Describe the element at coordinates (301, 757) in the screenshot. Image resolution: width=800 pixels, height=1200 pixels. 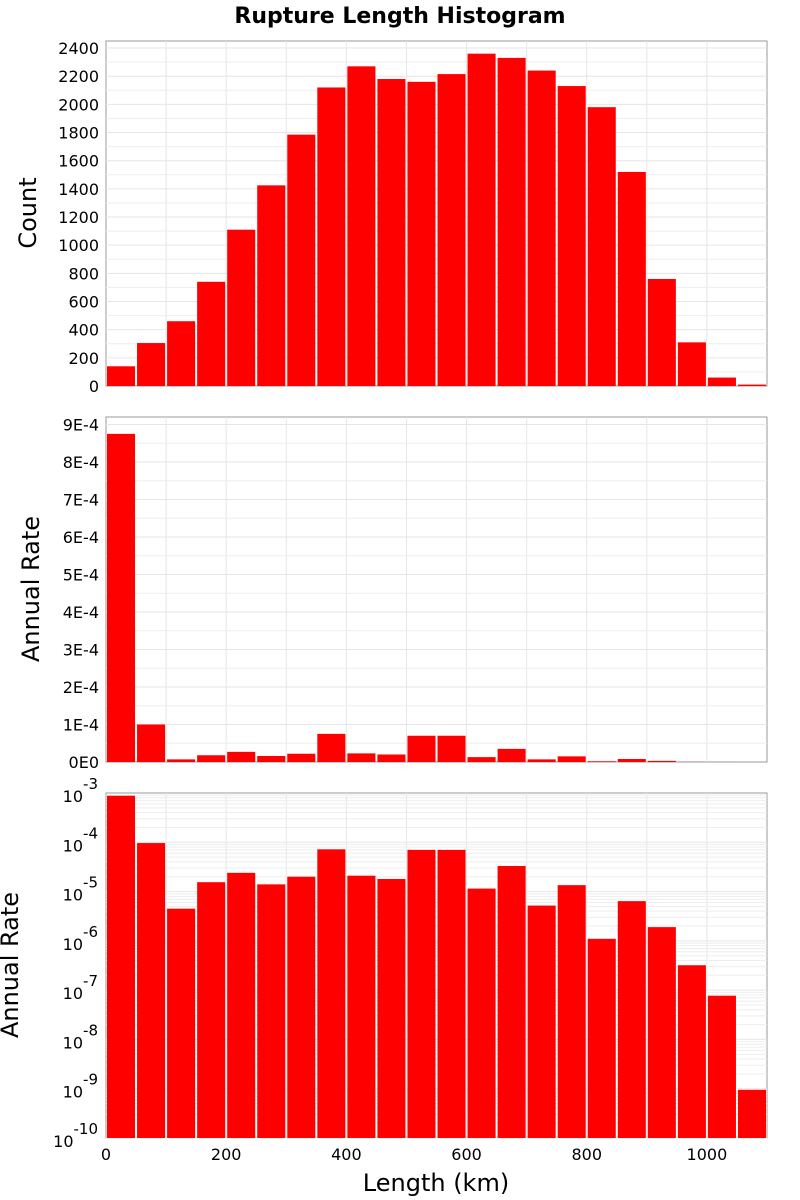
I see `bar: 0.000022` at that location.